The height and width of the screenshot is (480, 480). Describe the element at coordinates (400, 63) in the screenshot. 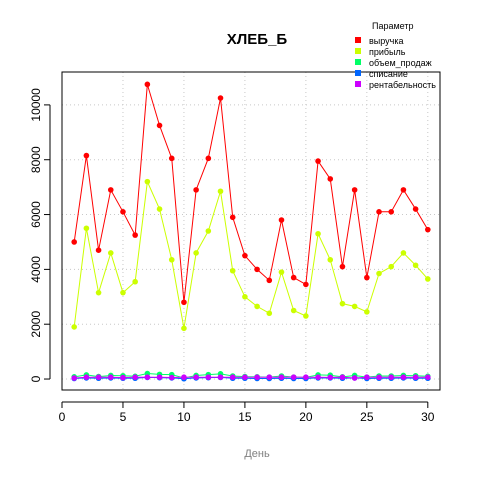

I see `legend-label: объем_продаж` at that location.